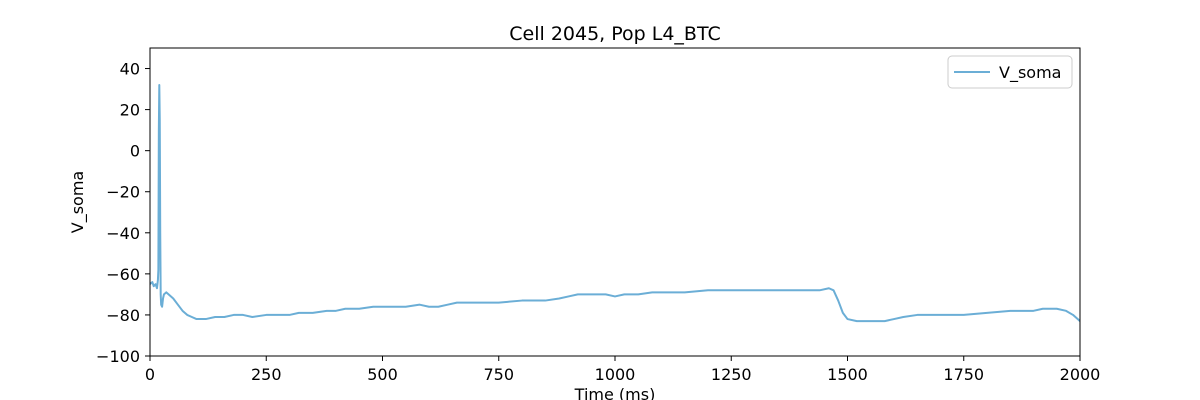 The width and height of the screenshot is (1200, 400). I want to click on x-tick-label: 1500, so click(847, 374).